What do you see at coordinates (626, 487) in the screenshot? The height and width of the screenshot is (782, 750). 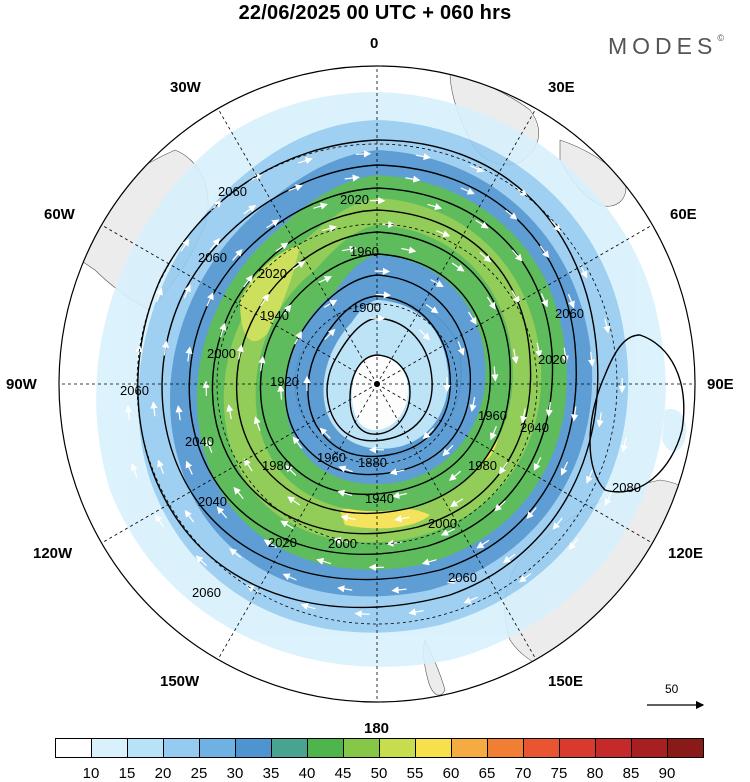 I see `contour-label: 2080` at bounding box center [626, 487].